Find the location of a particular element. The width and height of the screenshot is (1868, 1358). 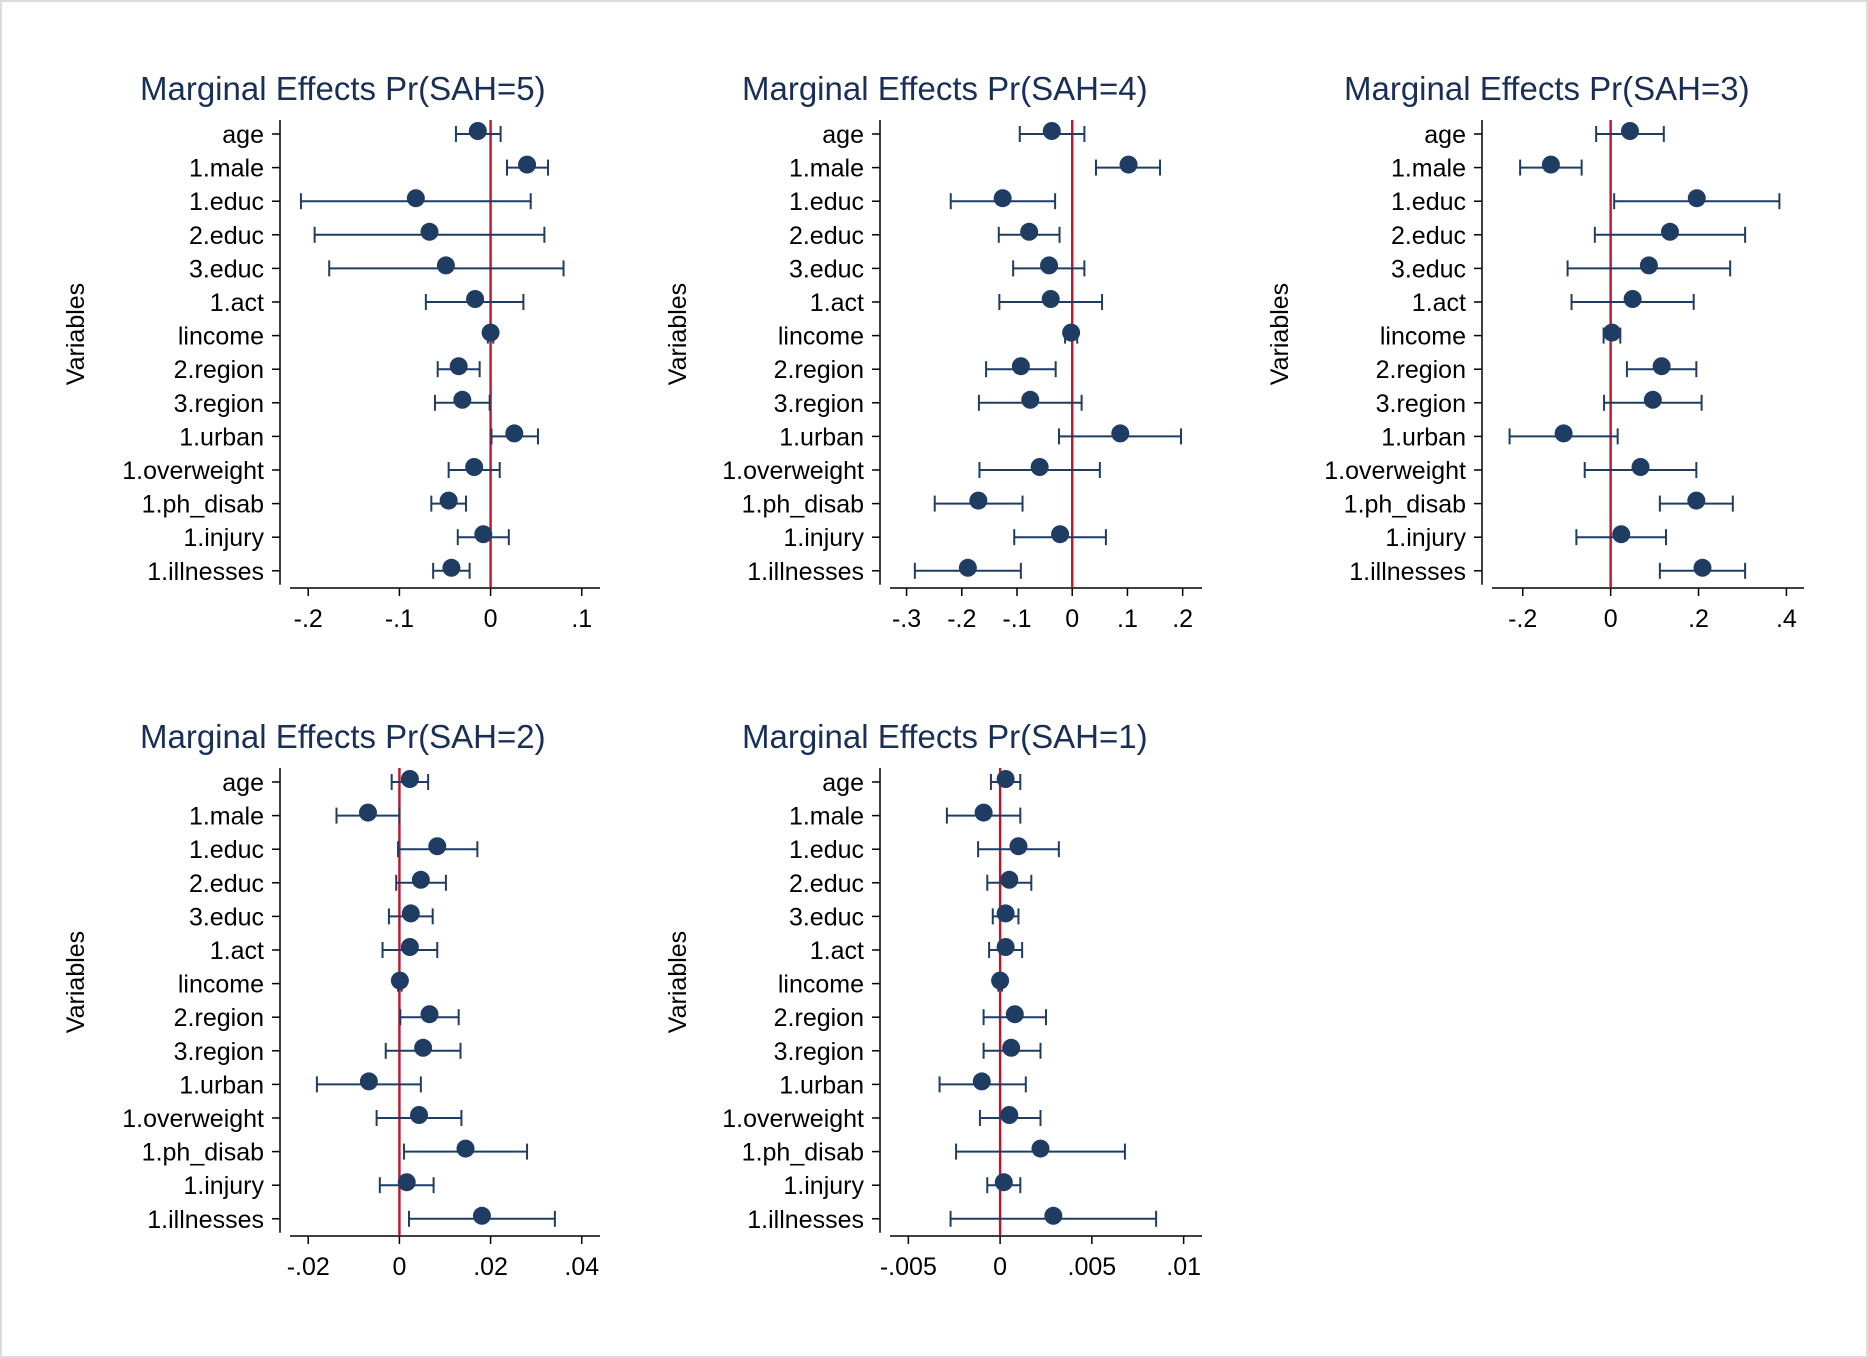

y-tick-label: age is located at coordinates (843, 135).